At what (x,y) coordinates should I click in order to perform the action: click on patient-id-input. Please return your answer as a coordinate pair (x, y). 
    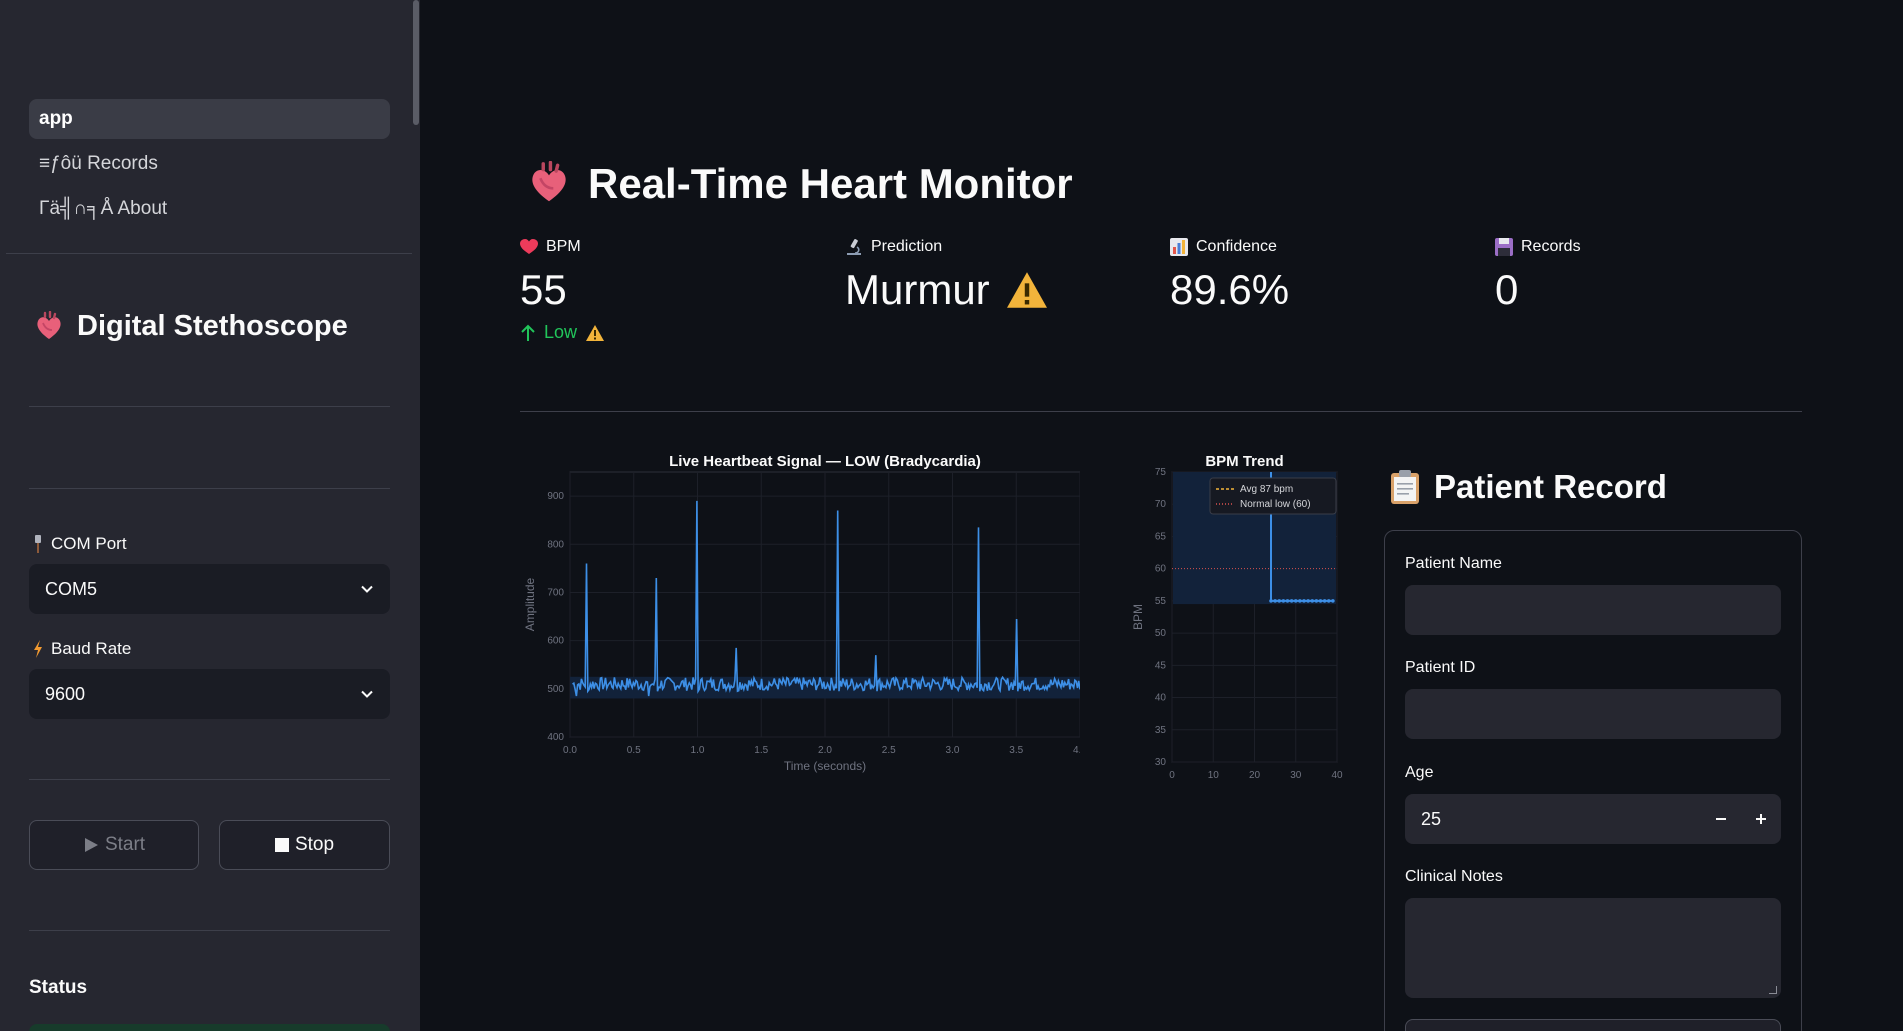
    Looking at the image, I should click on (1593, 714).